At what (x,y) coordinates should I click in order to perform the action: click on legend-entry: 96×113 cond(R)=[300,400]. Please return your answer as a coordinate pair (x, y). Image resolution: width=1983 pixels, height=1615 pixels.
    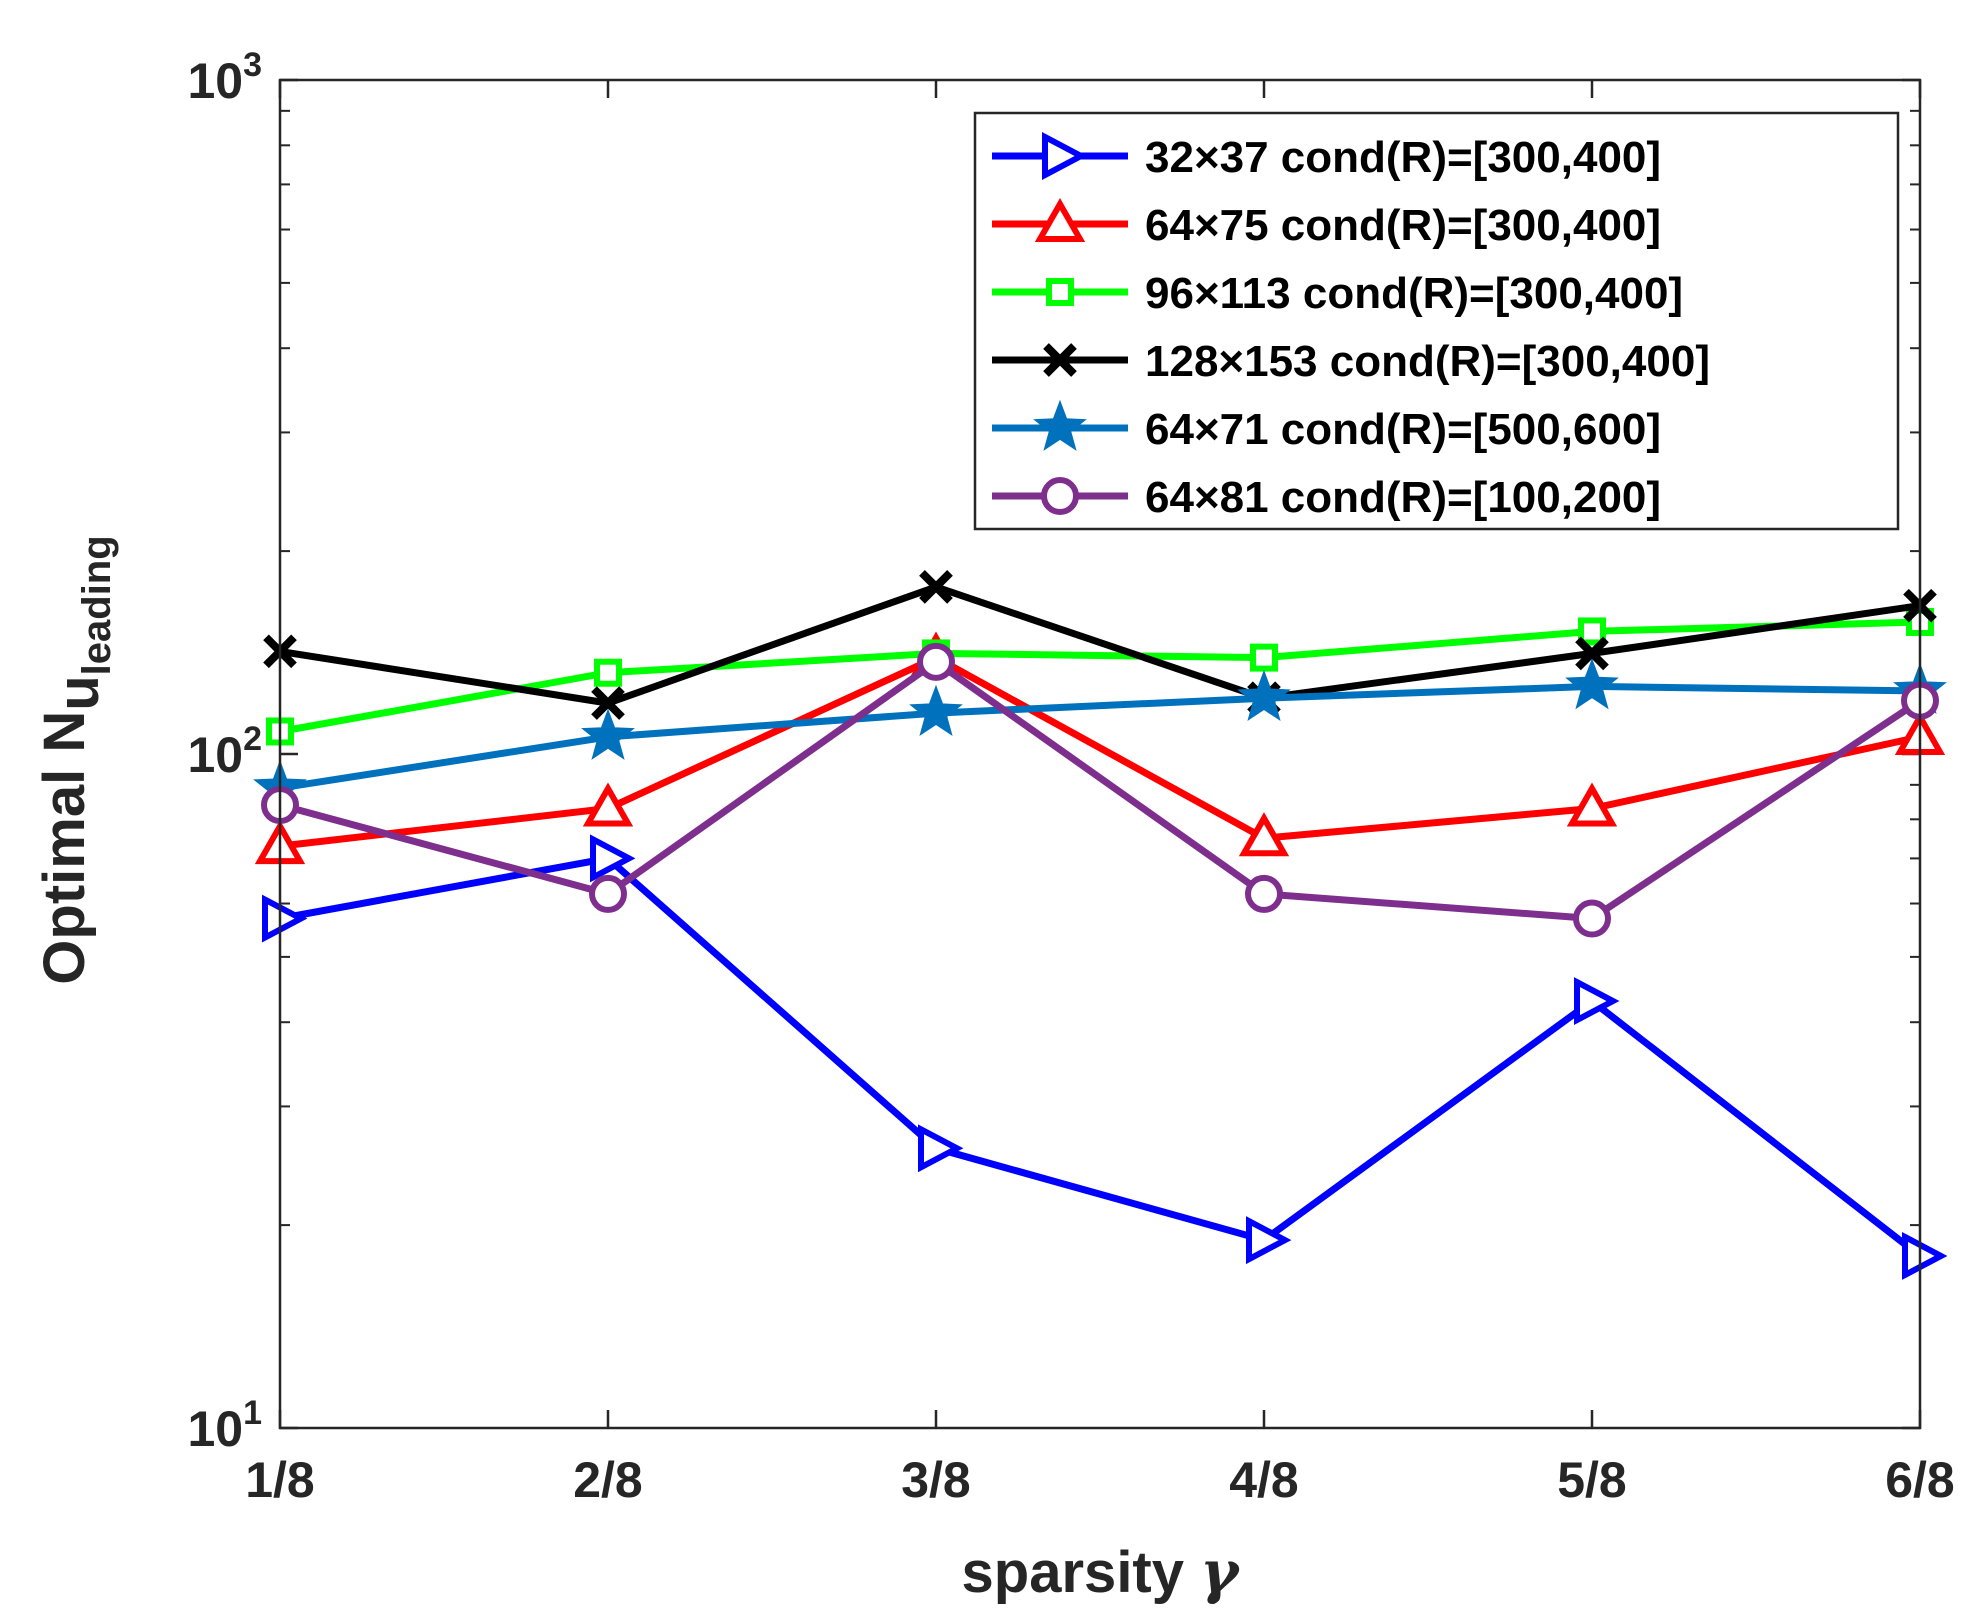
    Looking at the image, I should click on (1337, 293).